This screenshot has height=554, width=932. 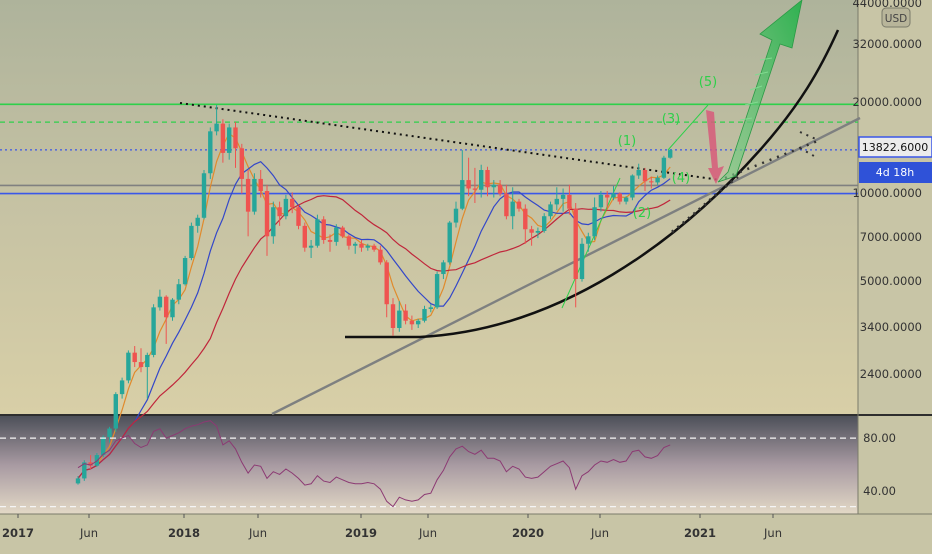 I want to click on countdown-label: 4d 18h, so click(x=895, y=172).